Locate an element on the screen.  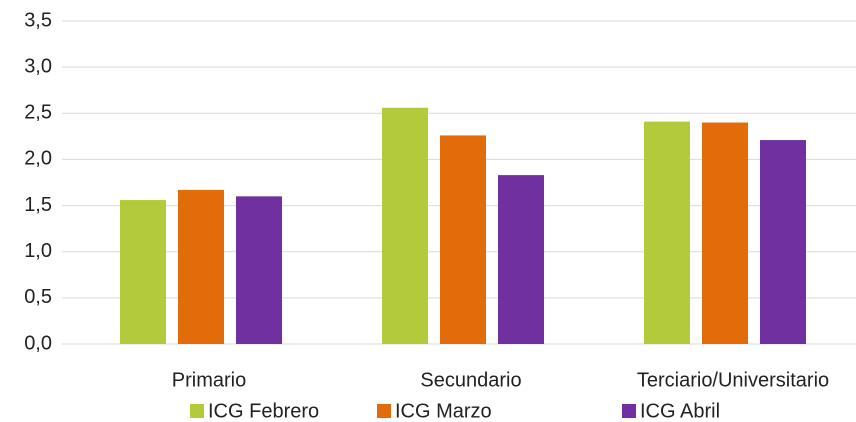
y-tick-label: 1,0 is located at coordinates (38, 251).